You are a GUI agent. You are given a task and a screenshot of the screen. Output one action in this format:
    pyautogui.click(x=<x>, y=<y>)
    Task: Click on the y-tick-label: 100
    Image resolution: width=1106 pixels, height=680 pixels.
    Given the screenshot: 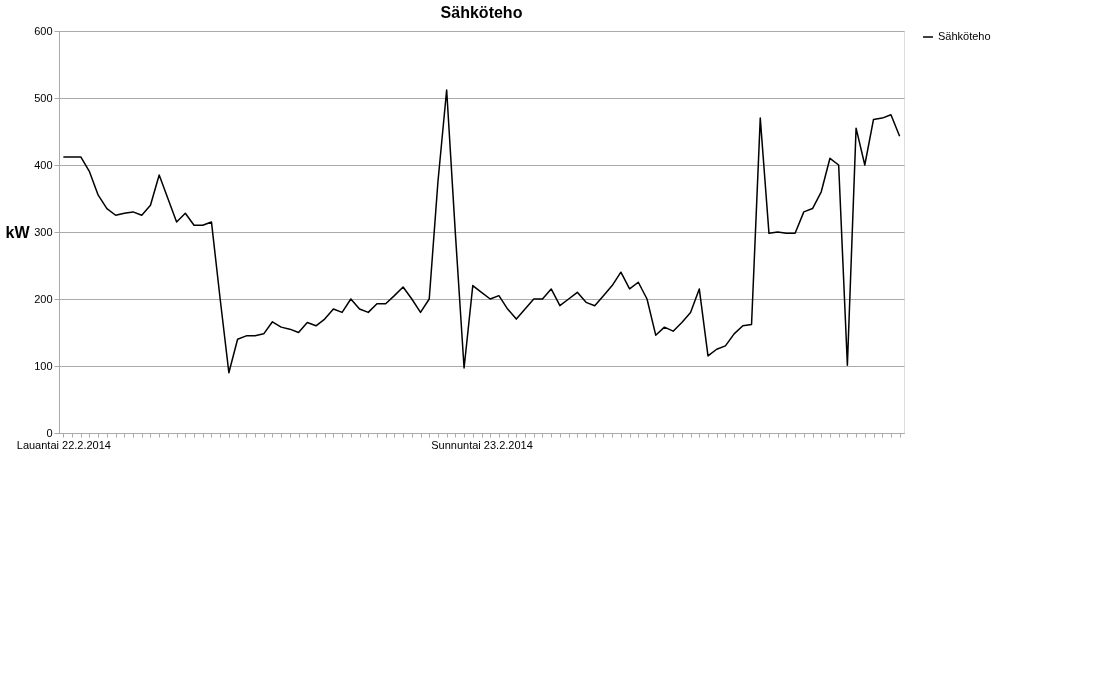 What is the action you would take?
    pyautogui.click(x=43, y=365)
    